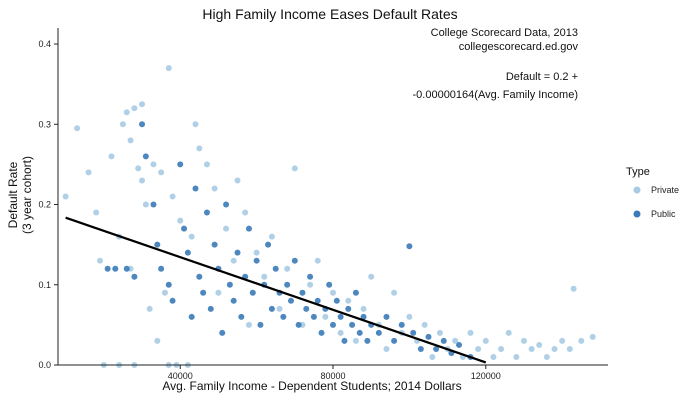  What do you see at coordinates (637, 190) in the screenshot?
I see `legend-private-marker` at bounding box center [637, 190].